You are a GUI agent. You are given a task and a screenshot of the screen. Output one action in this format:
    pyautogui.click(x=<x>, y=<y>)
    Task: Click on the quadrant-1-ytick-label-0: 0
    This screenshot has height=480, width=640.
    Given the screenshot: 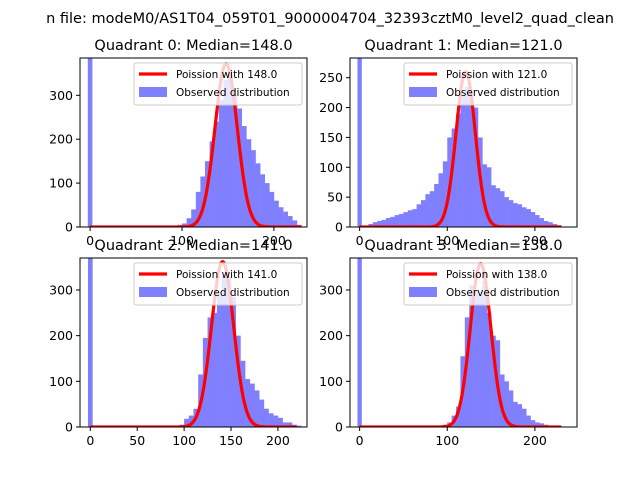 What is the action you would take?
    pyautogui.click(x=339, y=227)
    